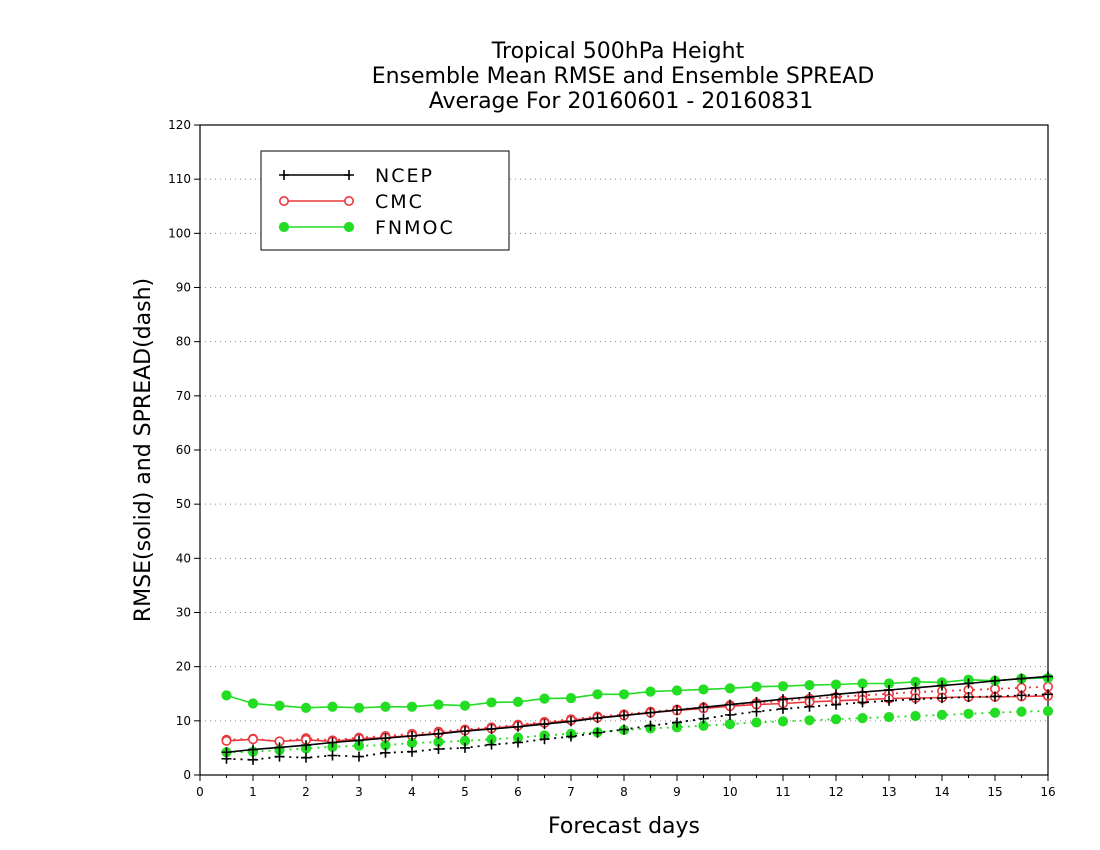  Describe the element at coordinates (183, 450) in the screenshot. I see `y-tick-label: 60` at that location.